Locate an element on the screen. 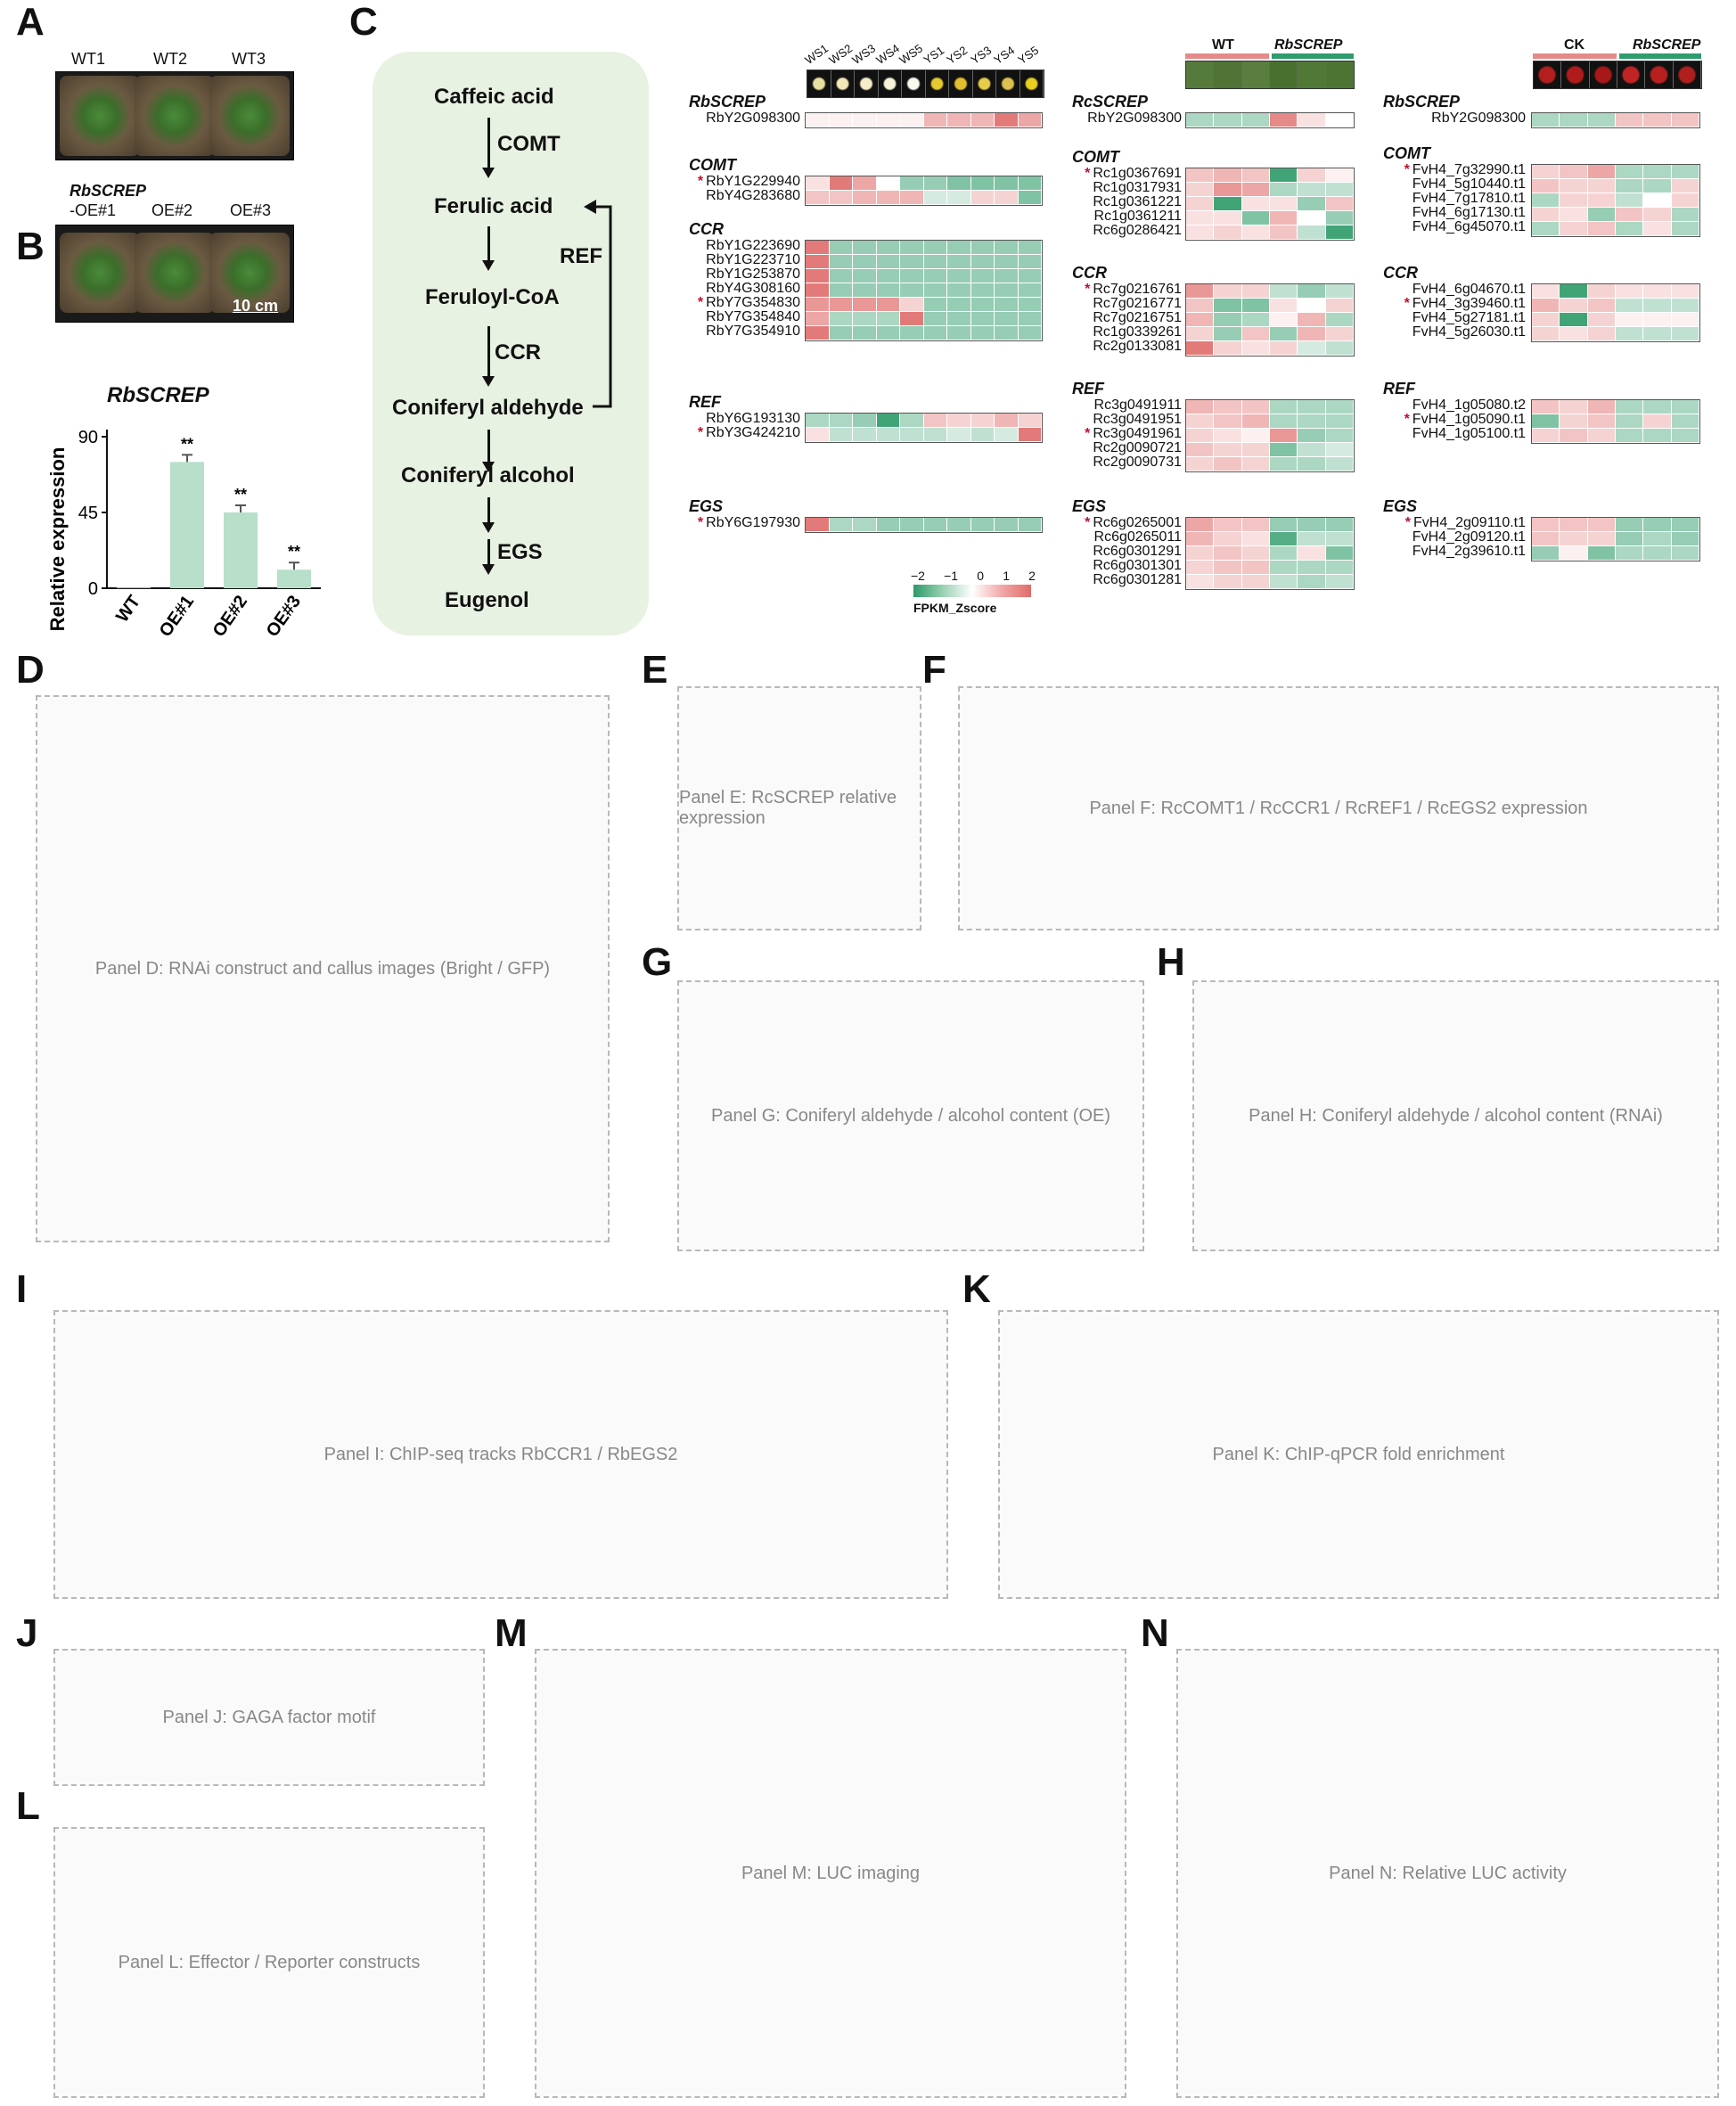 The image size is (1736, 2106). heatmap-gene-label: Rc1g0361211 is located at coordinates (1116, 217).